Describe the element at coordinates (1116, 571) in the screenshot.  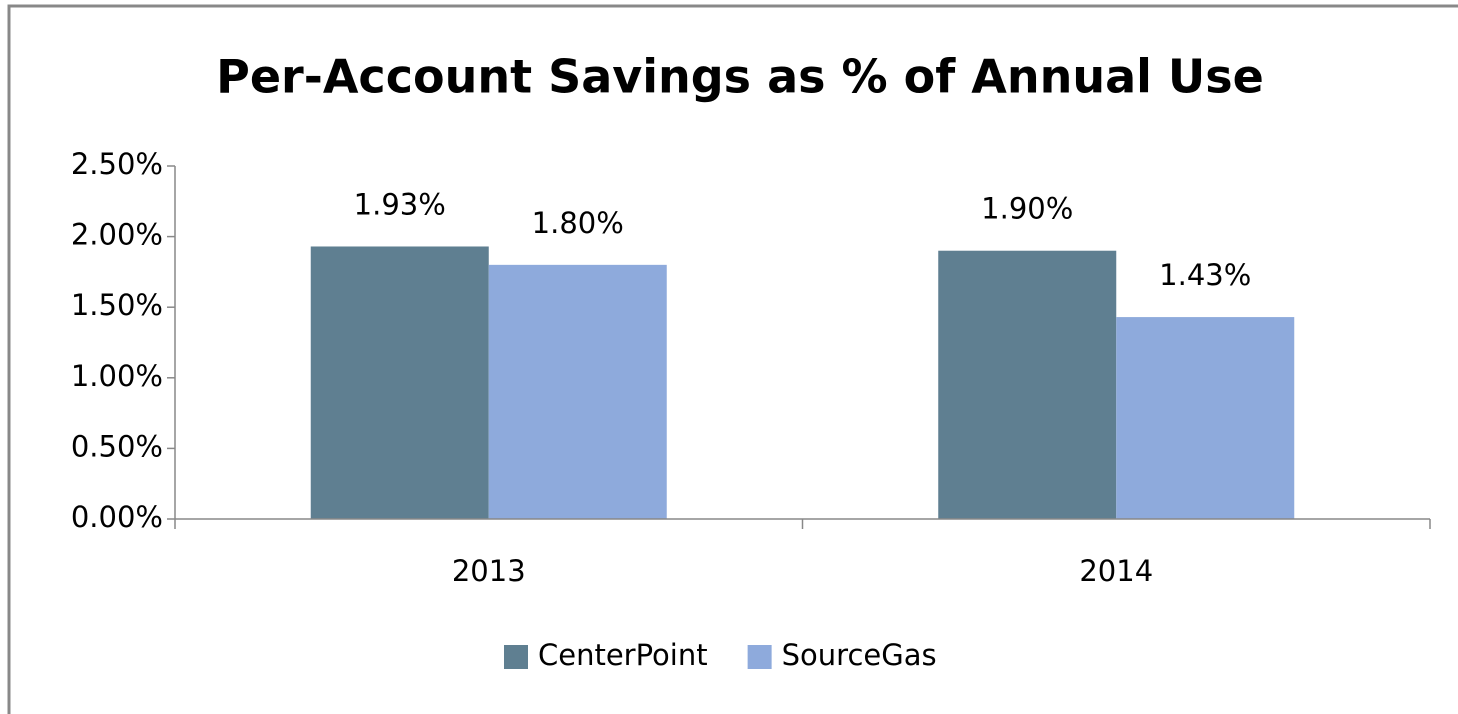
I see `x-tick-label: 2014` at that location.